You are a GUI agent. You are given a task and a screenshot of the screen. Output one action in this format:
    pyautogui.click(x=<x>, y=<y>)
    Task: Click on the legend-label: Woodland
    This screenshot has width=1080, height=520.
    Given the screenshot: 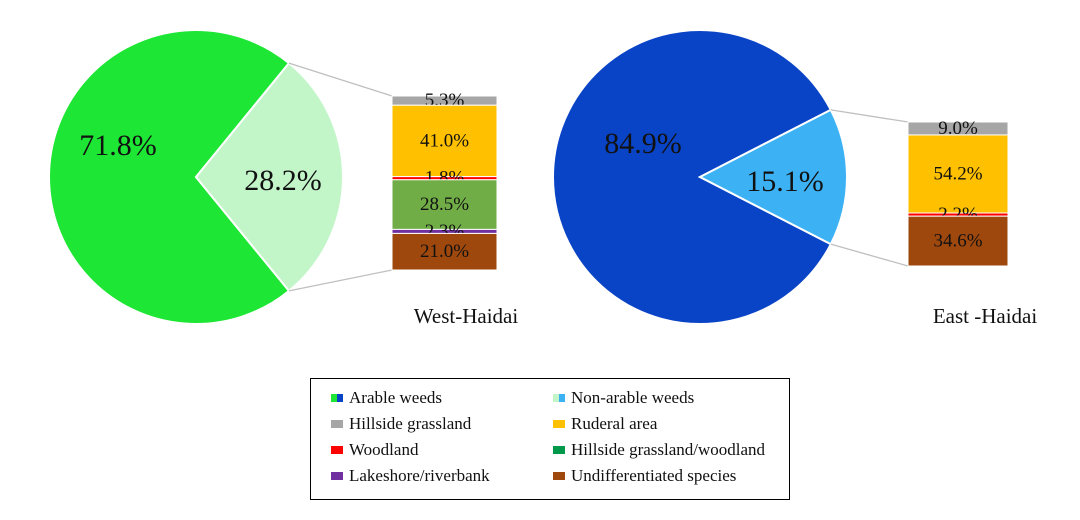 What is the action you would take?
    pyautogui.click(x=384, y=449)
    